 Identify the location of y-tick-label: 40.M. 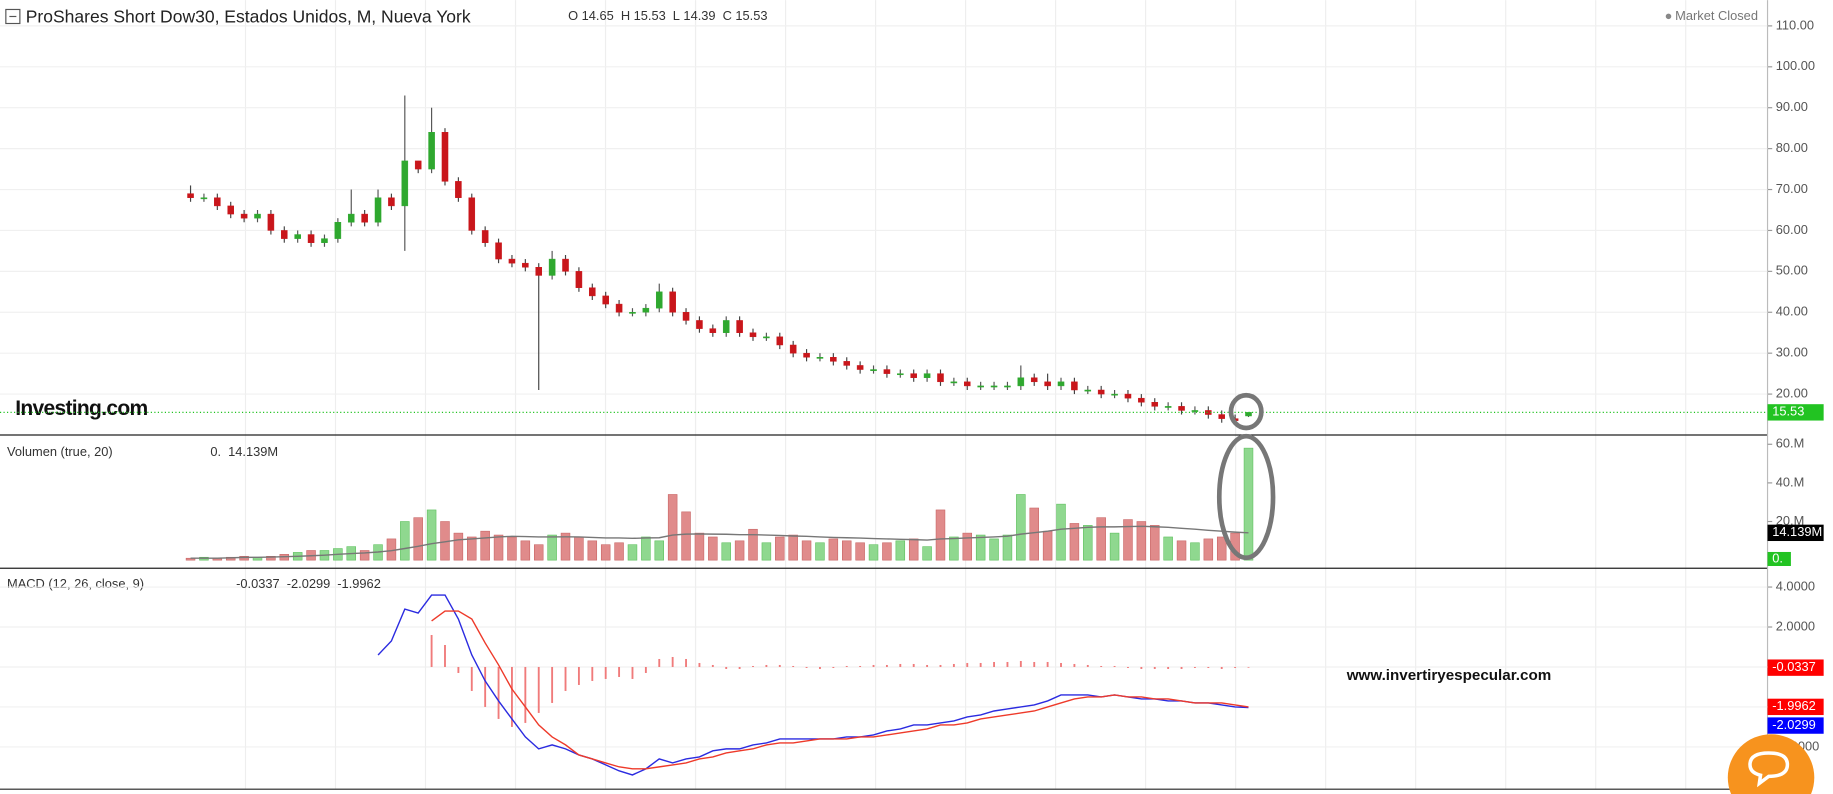
(1790, 481).